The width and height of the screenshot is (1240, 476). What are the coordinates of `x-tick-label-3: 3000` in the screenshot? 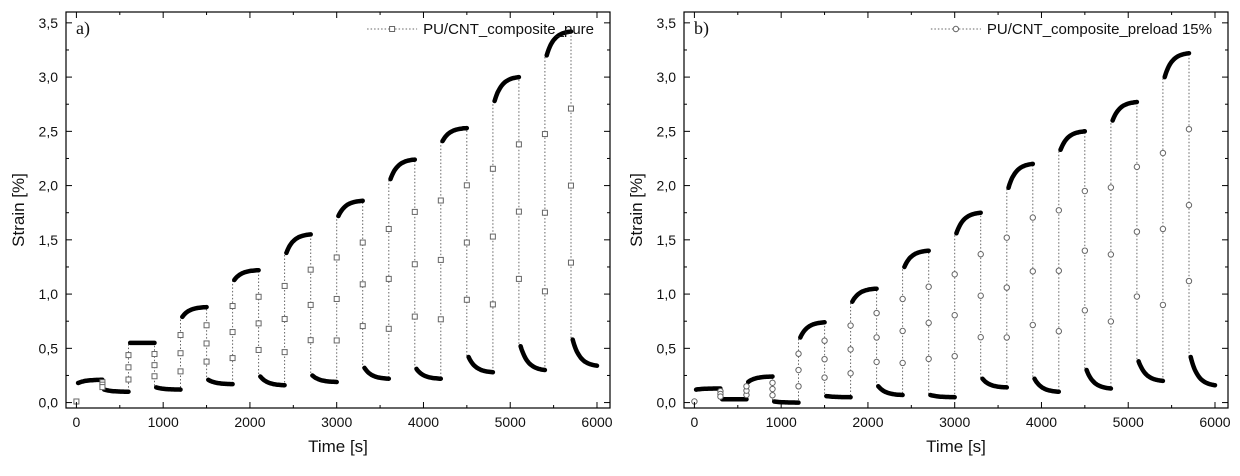 It's located at (954, 422).